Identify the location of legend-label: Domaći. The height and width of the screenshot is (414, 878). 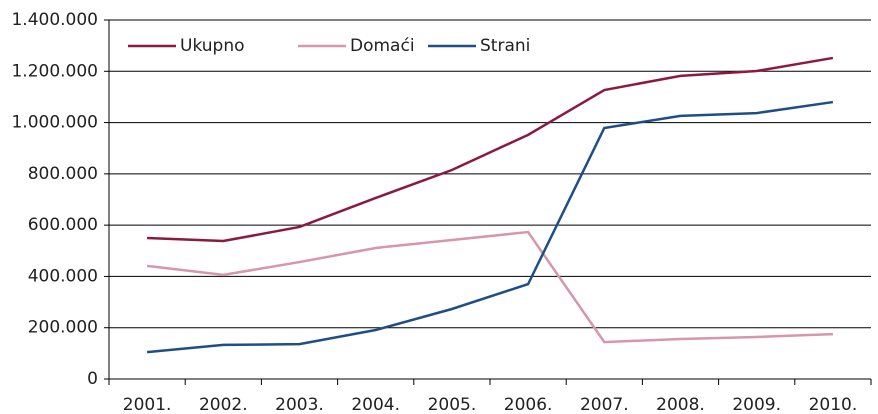
(382, 46).